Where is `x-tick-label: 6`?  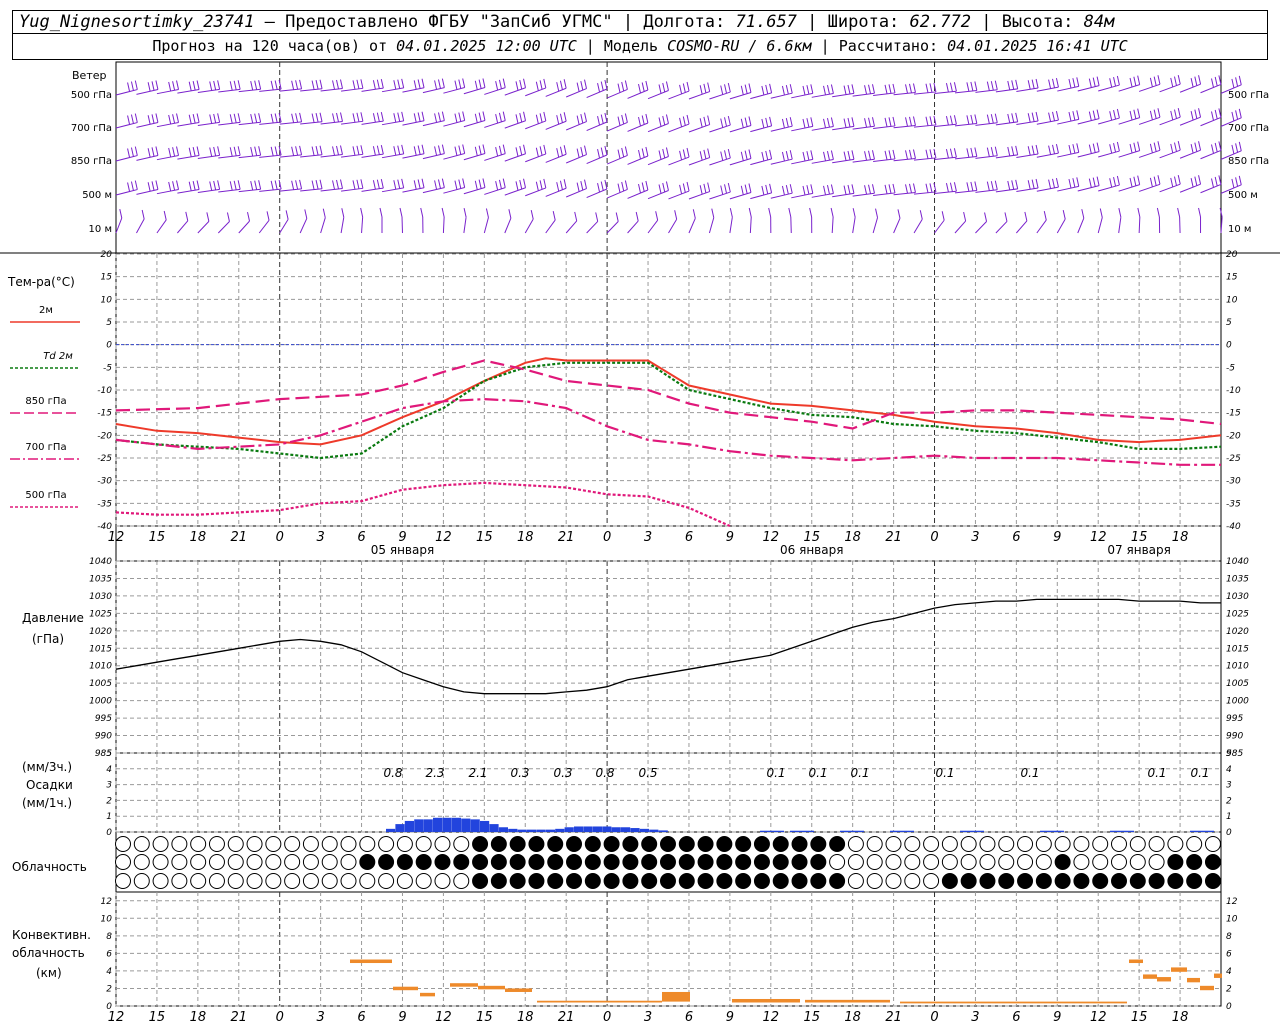
x-tick-label: 6 is located at coordinates (361, 537).